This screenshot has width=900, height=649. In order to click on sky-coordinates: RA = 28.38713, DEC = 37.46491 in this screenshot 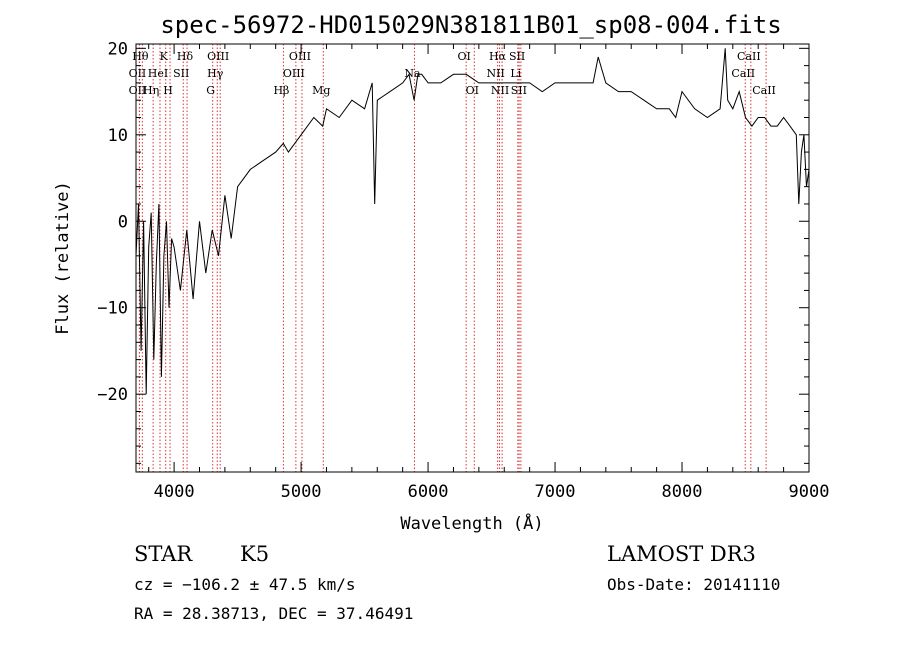, I will do `click(273, 613)`.